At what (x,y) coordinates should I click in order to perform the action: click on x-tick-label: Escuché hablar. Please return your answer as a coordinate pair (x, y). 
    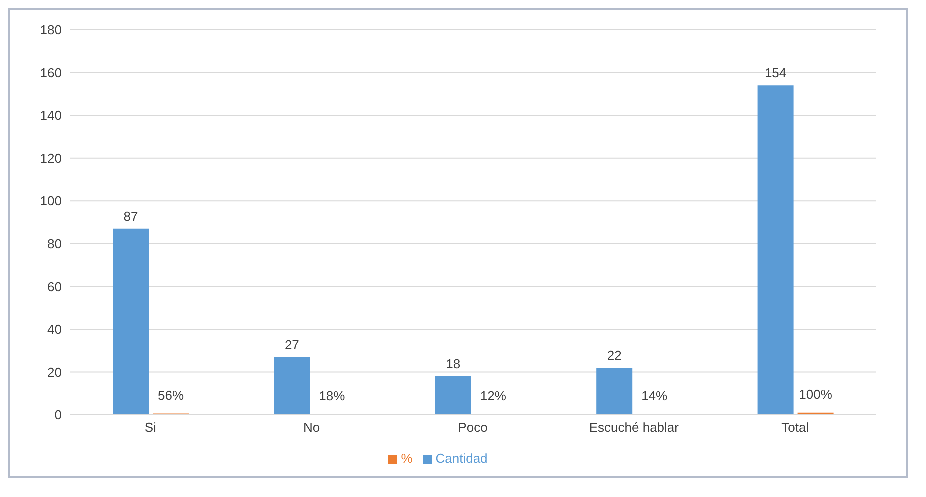
    Looking at the image, I should click on (634, 428).